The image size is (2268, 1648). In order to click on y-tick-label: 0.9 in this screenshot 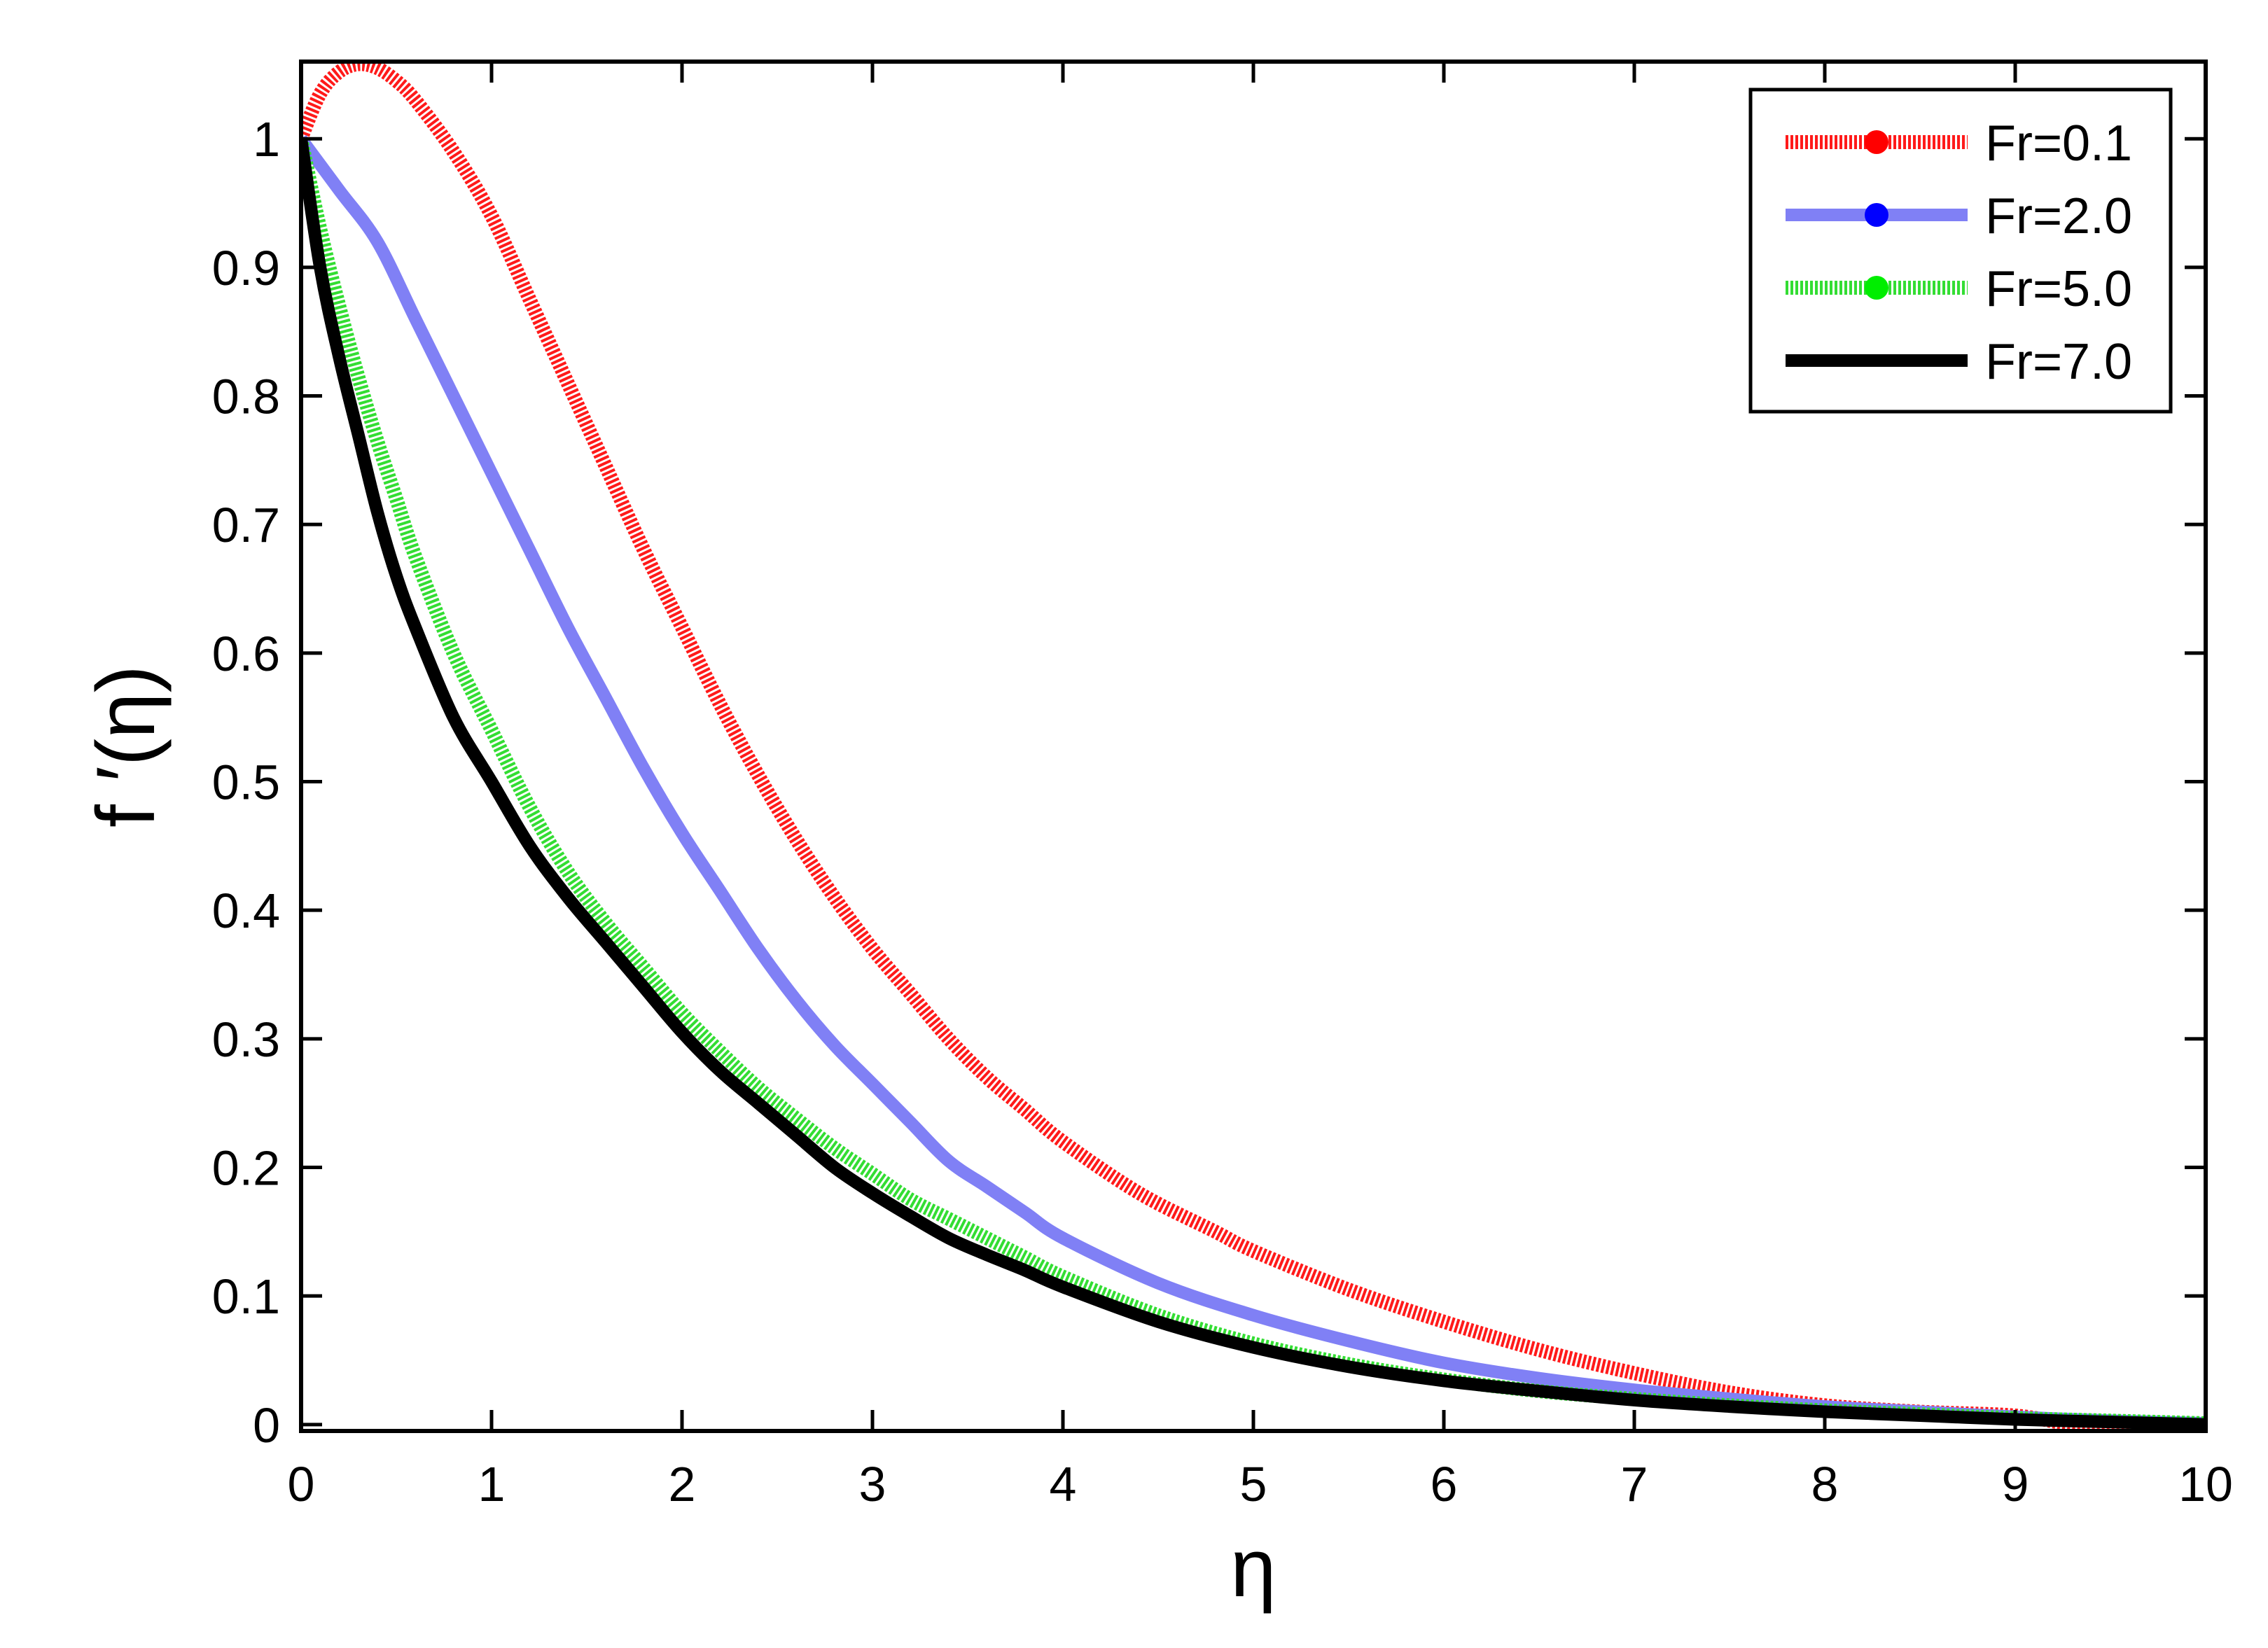, I will do `click(246, 268)`.